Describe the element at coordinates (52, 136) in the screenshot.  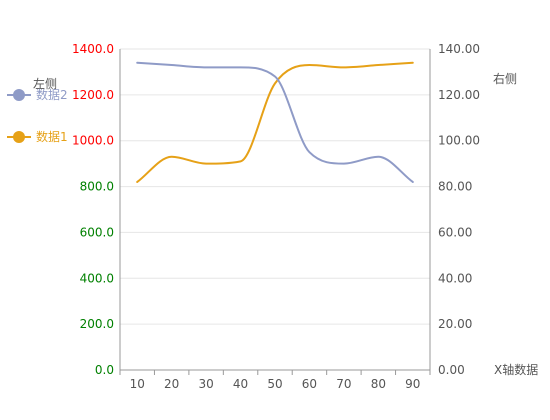
I see `legend-label-series-1: 数据1` at that location.